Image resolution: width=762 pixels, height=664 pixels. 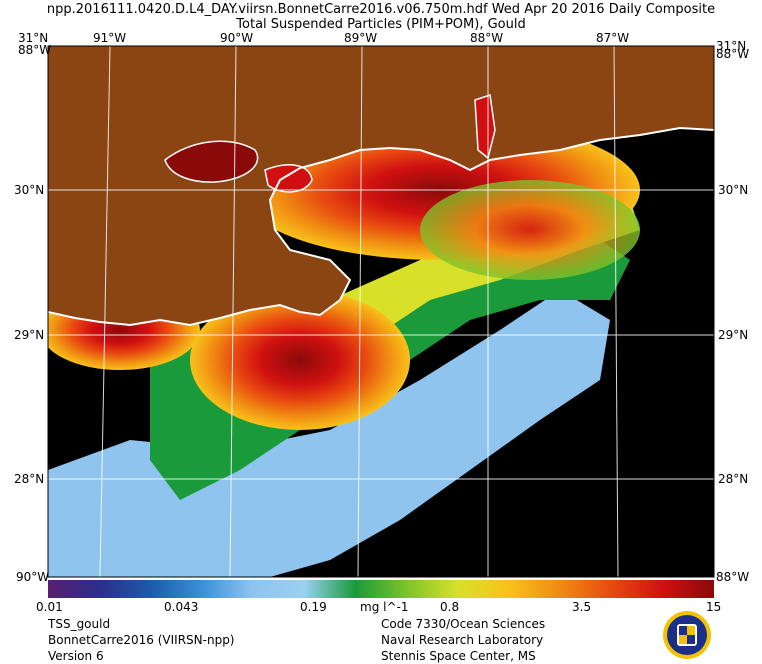 What do you see at coordinates (733, 54) in the screenshot?
I see `lon-corner-top-right: 88°W` at bounding box center [733, 54].